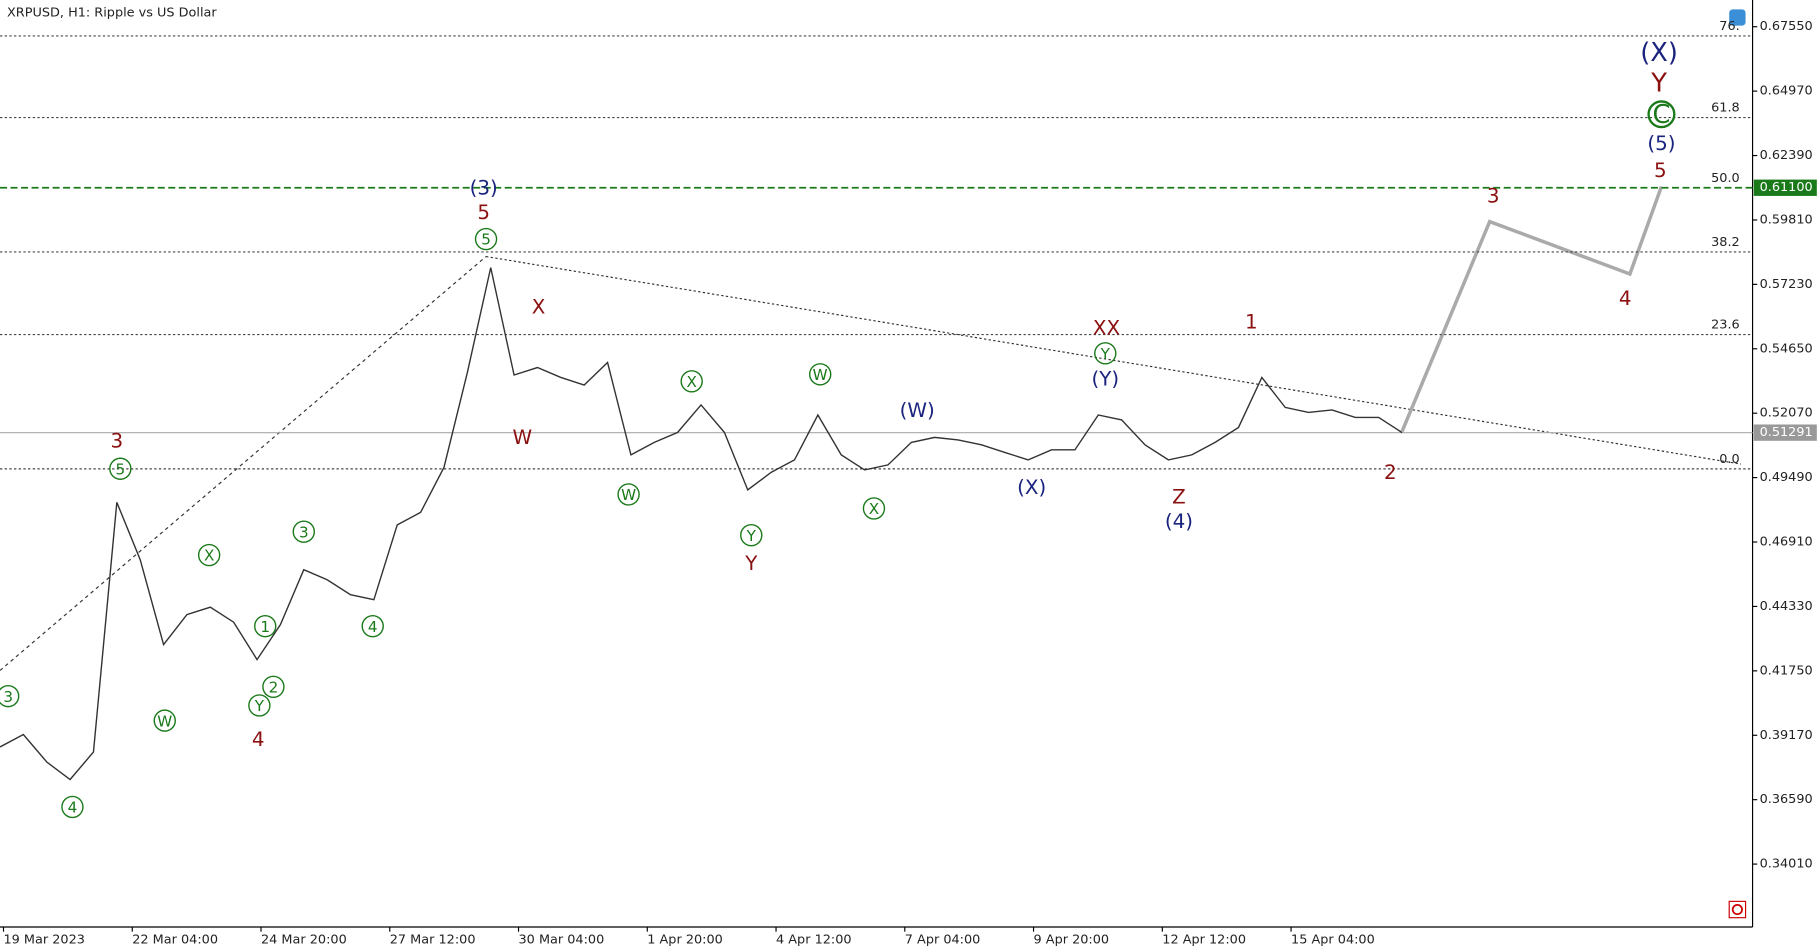  I want to click on fib-label: 76., so click(1729, 26).